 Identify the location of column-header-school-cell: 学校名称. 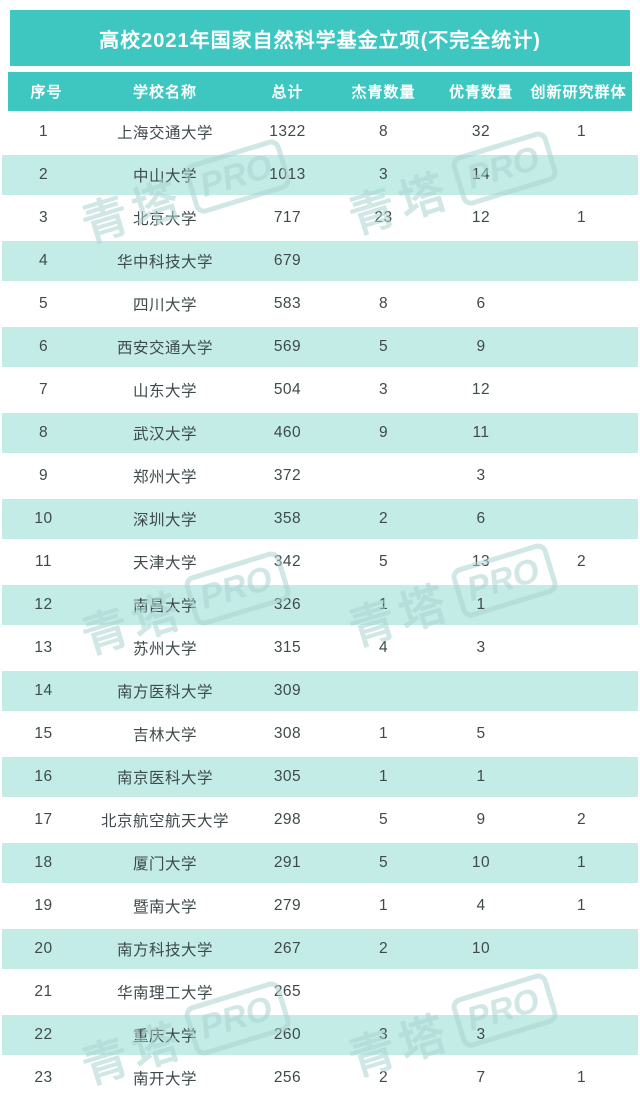
(164, 92).